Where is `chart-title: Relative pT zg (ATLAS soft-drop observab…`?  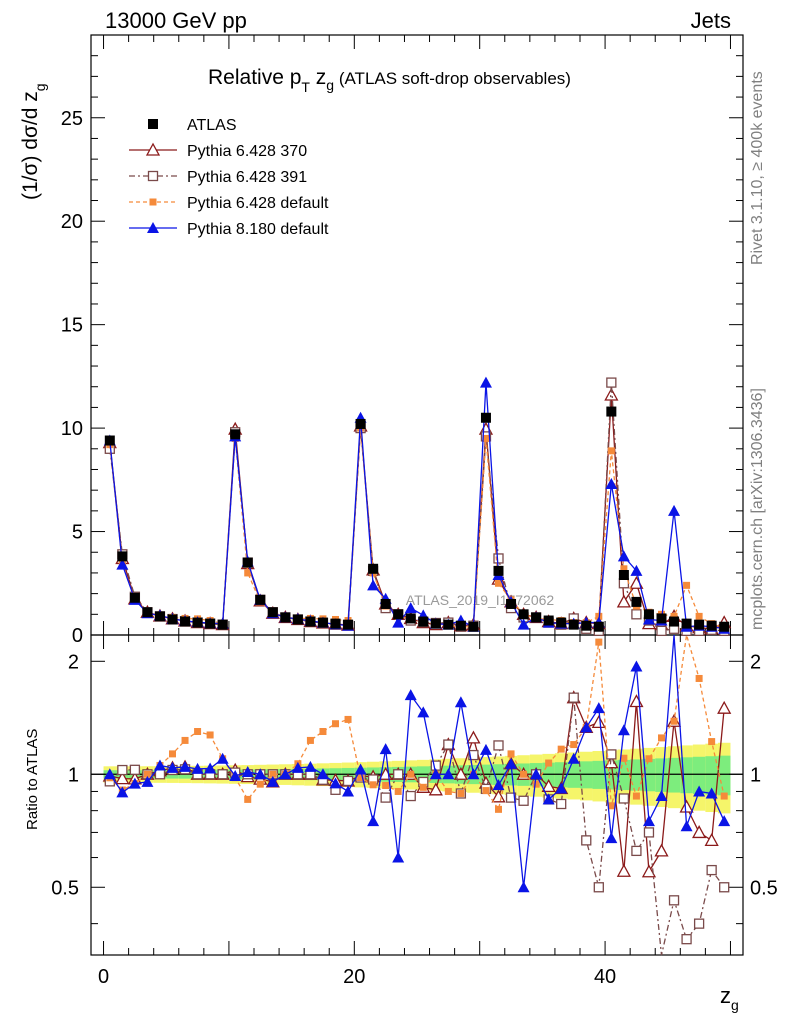
chart-title: Relative pT zg (ATLAS soft-drop observab… is located at coordinates (389, 80).